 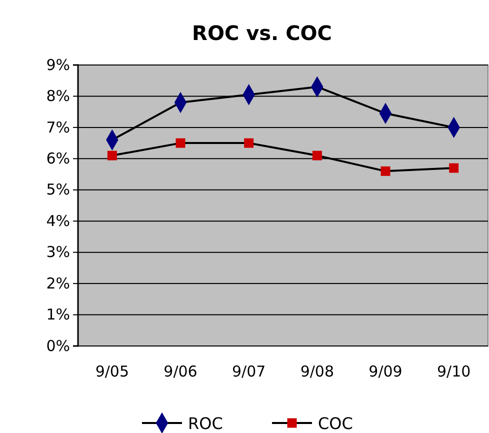 What do you see at coordinates (58, 252) in the screenshot?
I see `y-tick-label: 3%` at bounding box center [58, 252].